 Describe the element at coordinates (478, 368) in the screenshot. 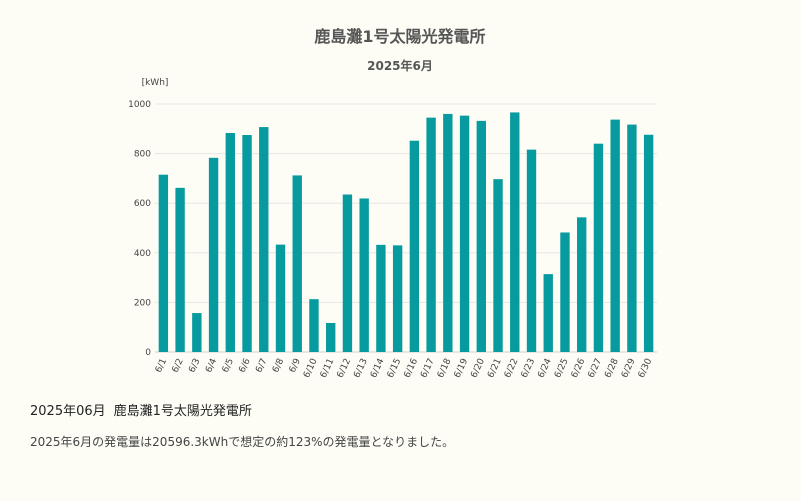

I see `x-tick-label: 6/20` at that location.